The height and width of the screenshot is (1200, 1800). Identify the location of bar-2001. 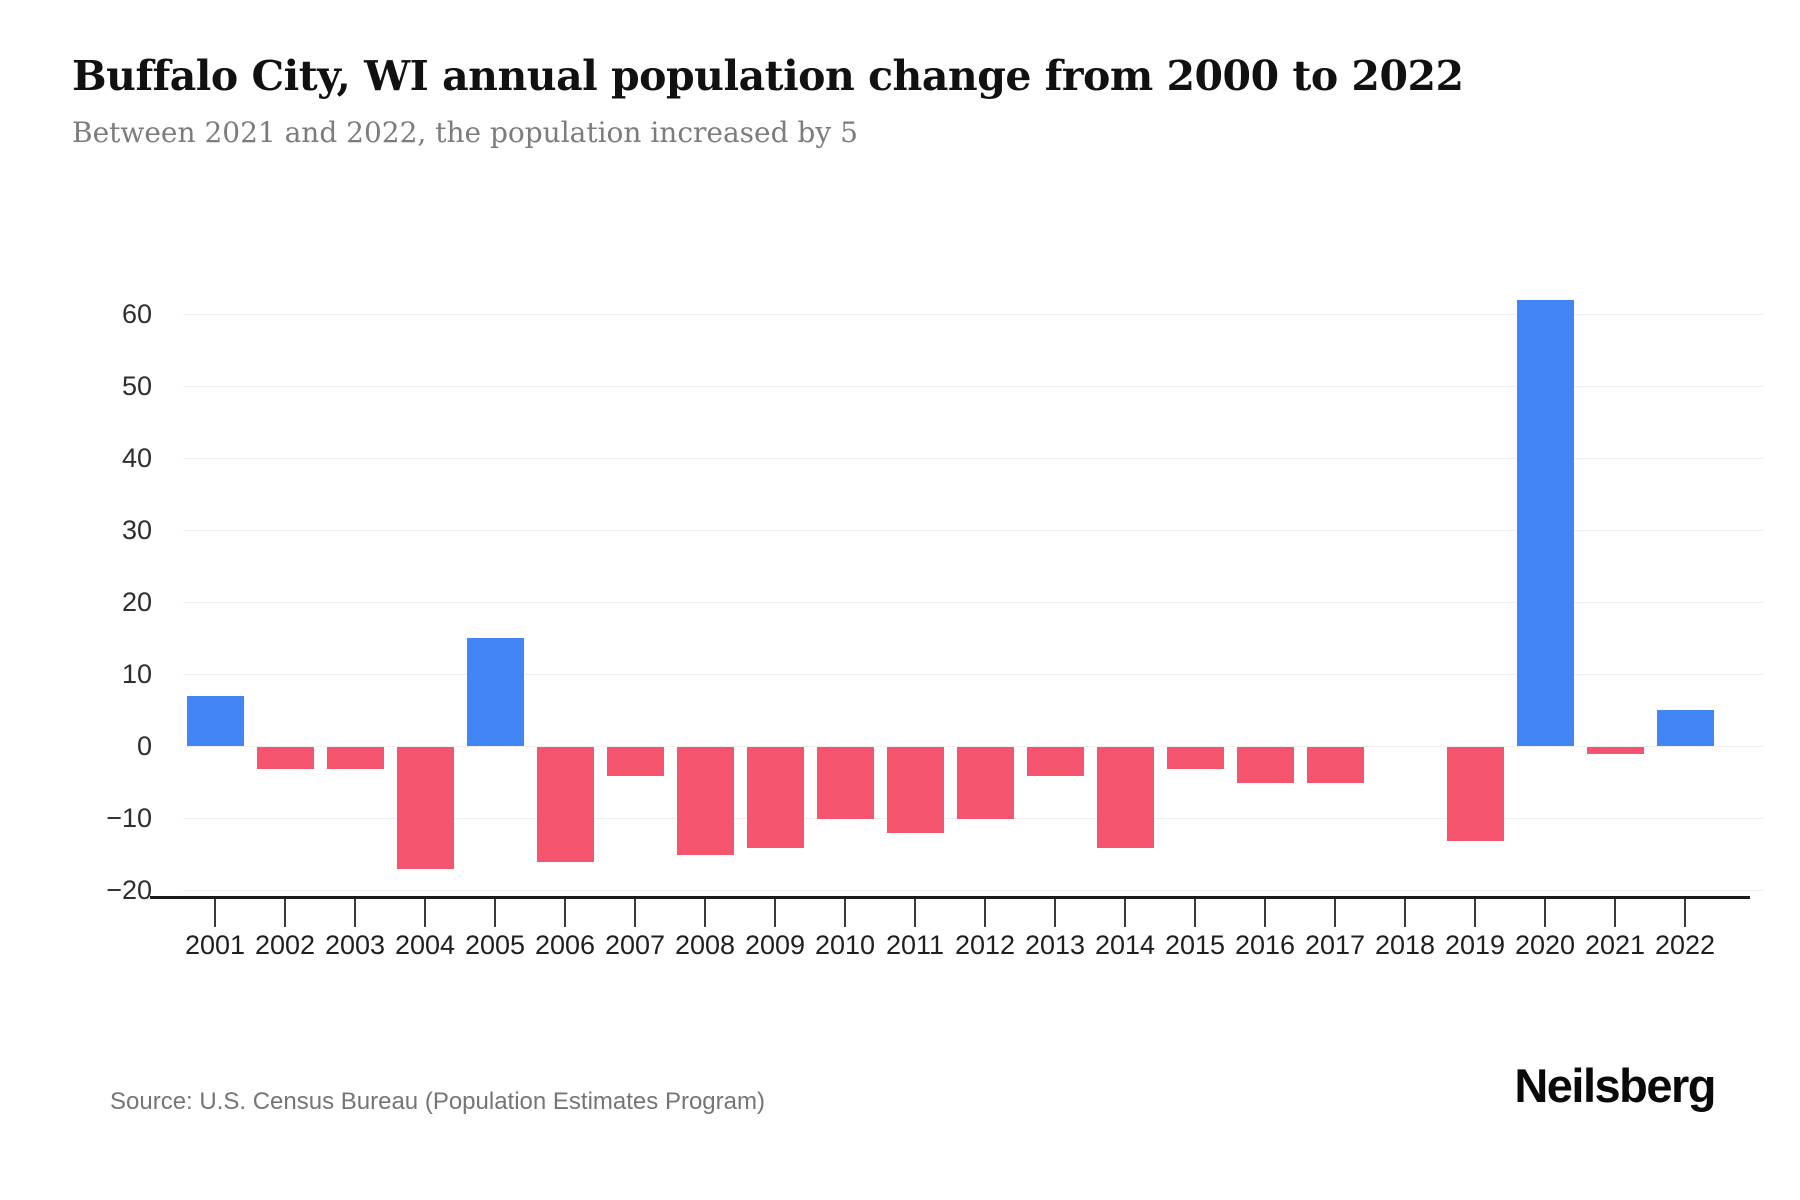
(215, 721).